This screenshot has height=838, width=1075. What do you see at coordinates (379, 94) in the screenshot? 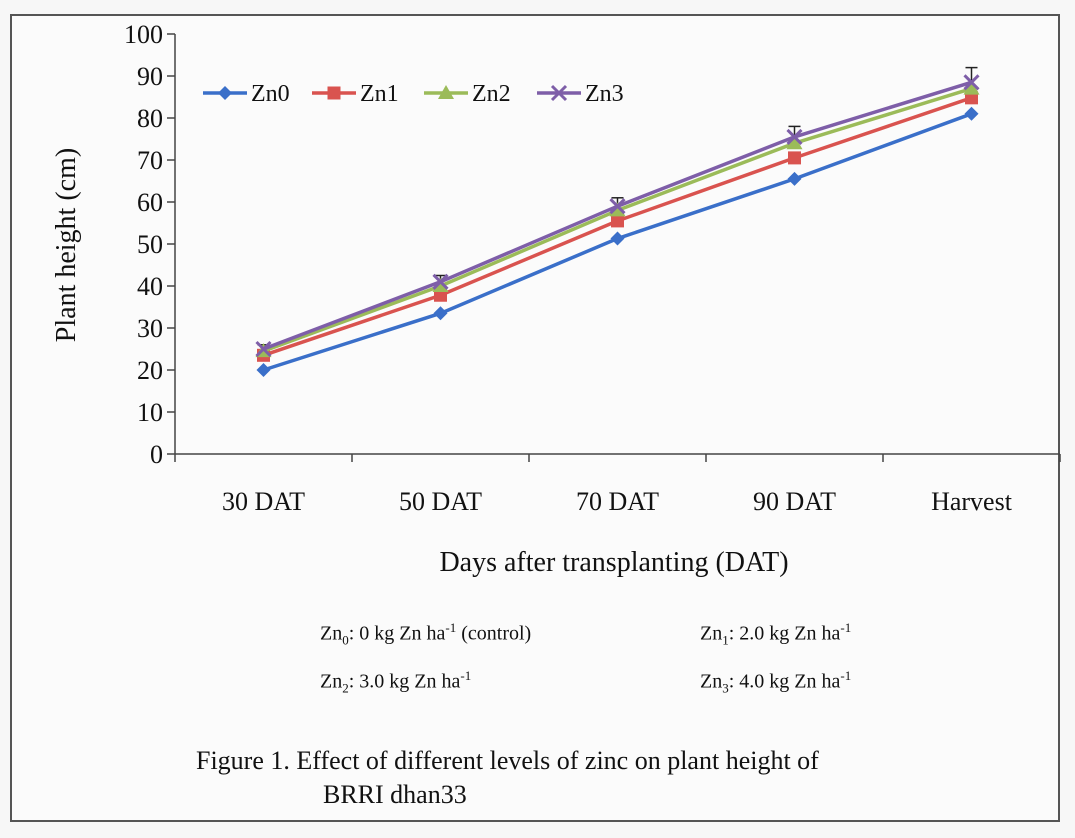
I see `legend-label-zn1: Zn1` at bounding box center [379, 94].